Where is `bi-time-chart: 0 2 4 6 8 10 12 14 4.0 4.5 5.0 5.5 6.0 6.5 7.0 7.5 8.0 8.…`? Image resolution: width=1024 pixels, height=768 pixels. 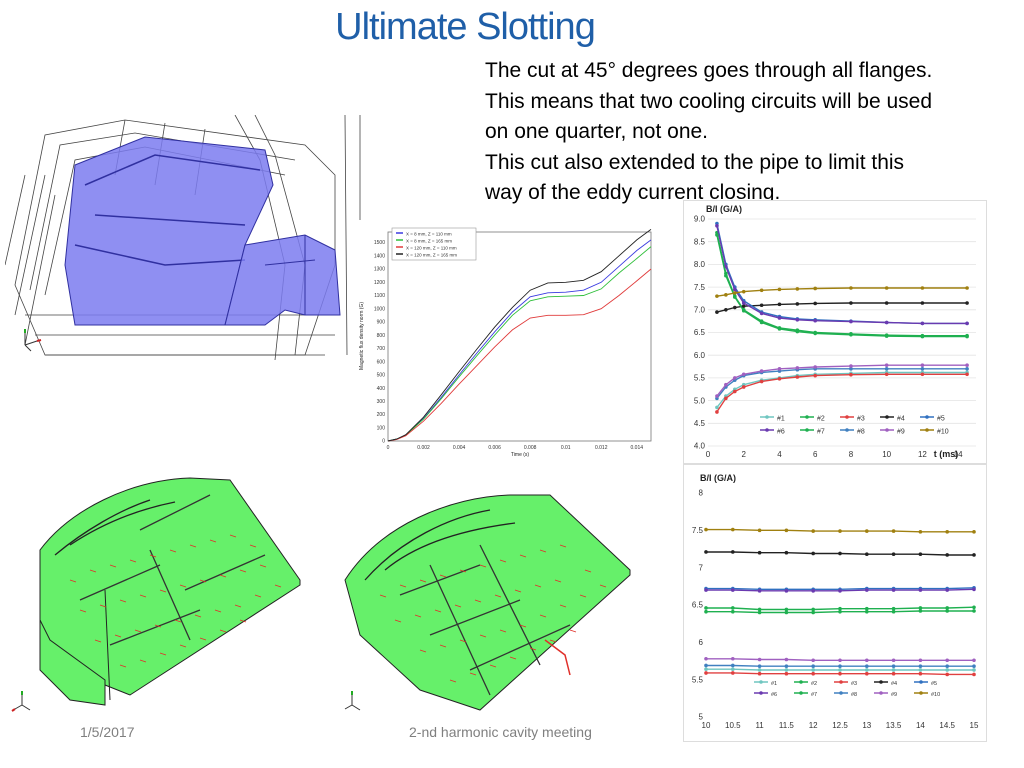
bi-time-chart: 0 2 4 6 8 10 12 14 4.0 4.5 5.0 5.5 6.0 6.5 7.0 7.5 8.0 8.… is located at coordinates (835, 332).